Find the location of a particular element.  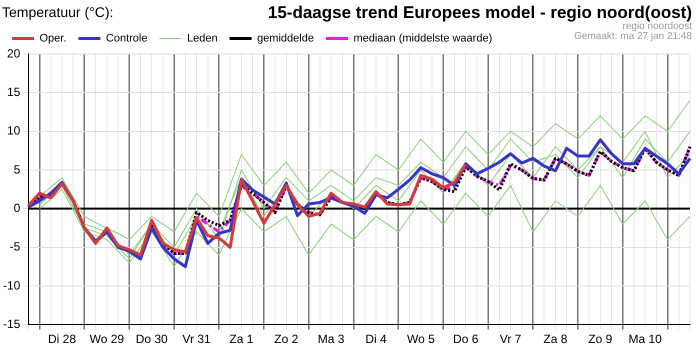

x-tick-label: Za 1 is located at coordinates (241, 339).